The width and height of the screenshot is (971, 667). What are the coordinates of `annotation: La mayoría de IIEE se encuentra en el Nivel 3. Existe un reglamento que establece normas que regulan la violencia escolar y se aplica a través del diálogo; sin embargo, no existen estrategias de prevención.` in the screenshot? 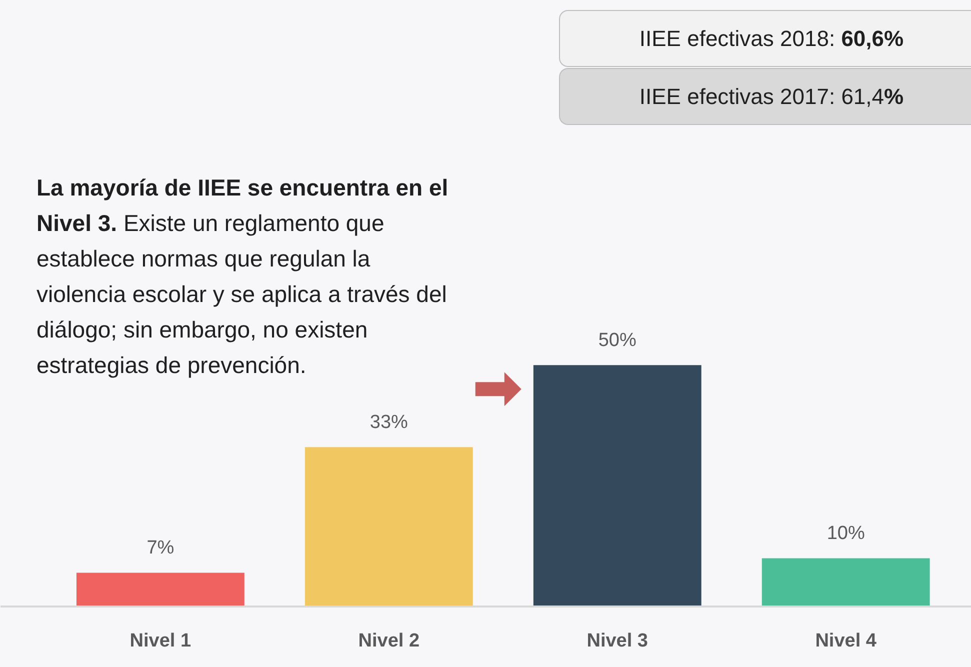 It's located at (242, 276).